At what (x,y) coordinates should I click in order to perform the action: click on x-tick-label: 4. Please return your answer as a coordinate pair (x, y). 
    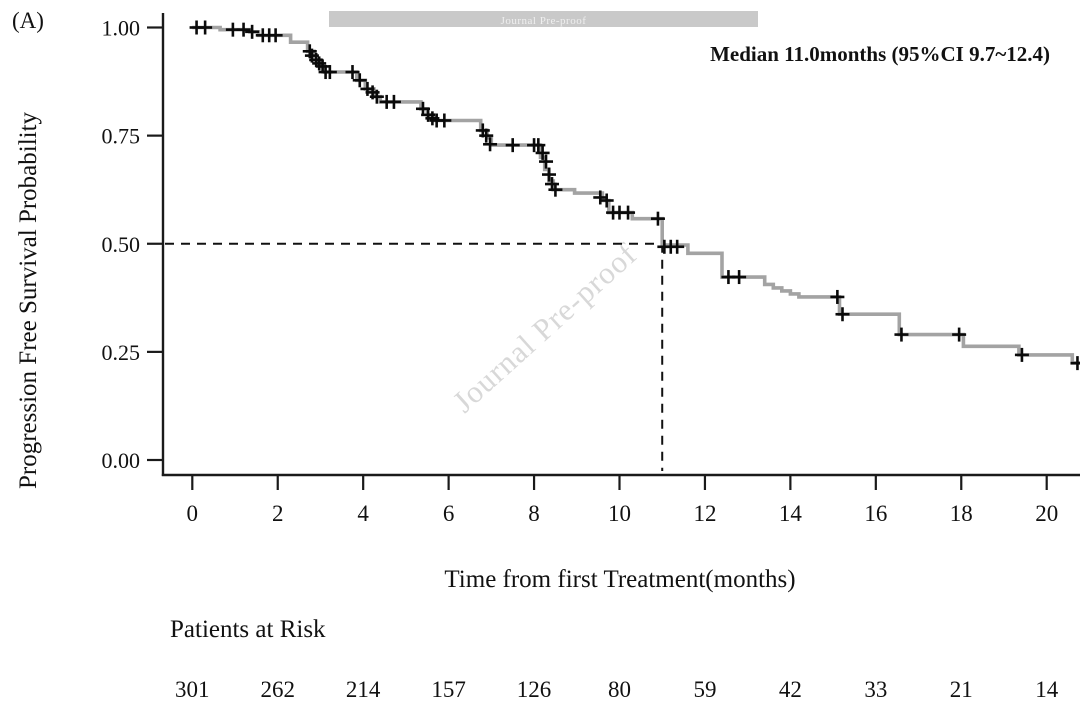
    Looking at the image, I should click on (363, 513).